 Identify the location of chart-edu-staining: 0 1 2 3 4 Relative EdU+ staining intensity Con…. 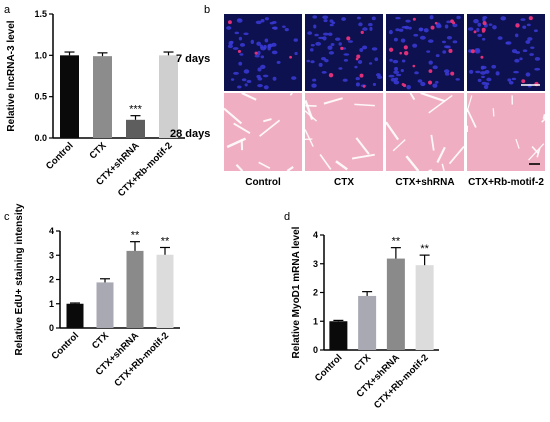
(97, 296).